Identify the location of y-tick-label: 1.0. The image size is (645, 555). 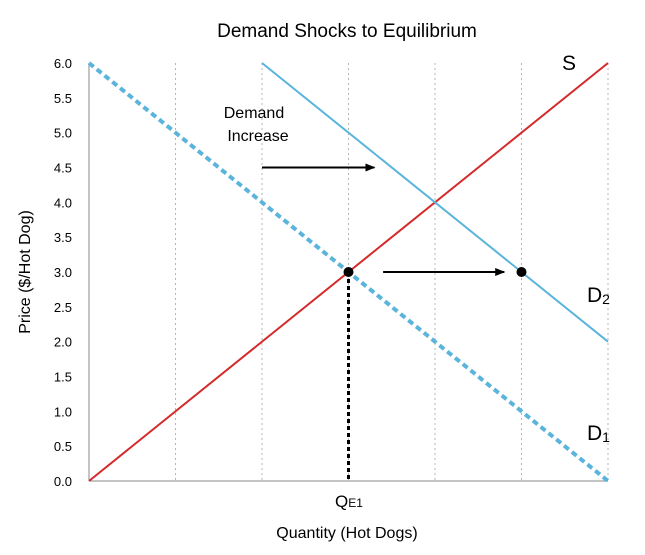
(63, 411).